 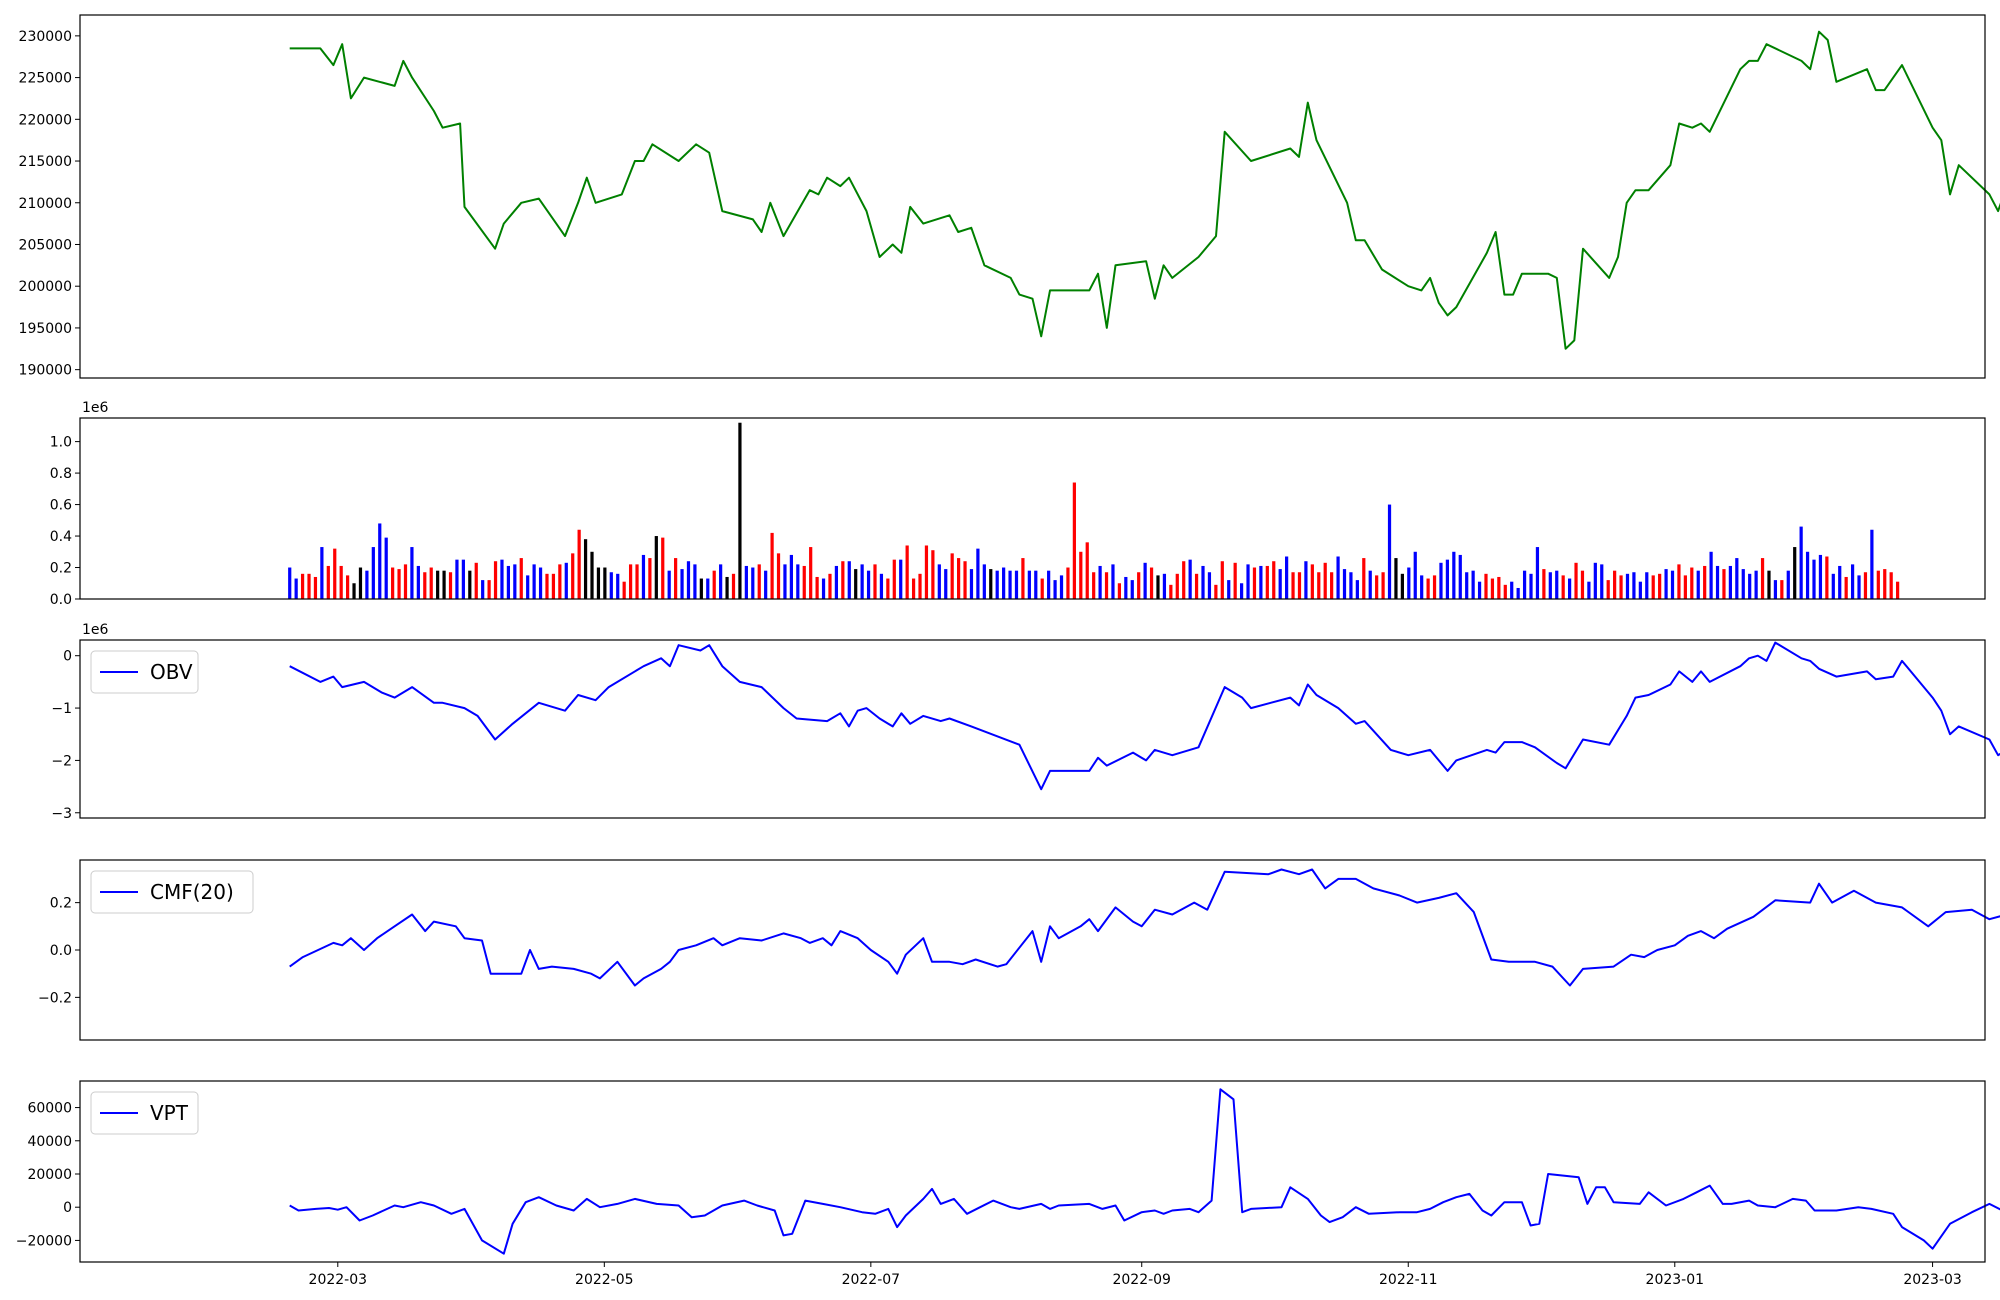 I want to click on y-tick-label: −1, so click(x=61, y=709).